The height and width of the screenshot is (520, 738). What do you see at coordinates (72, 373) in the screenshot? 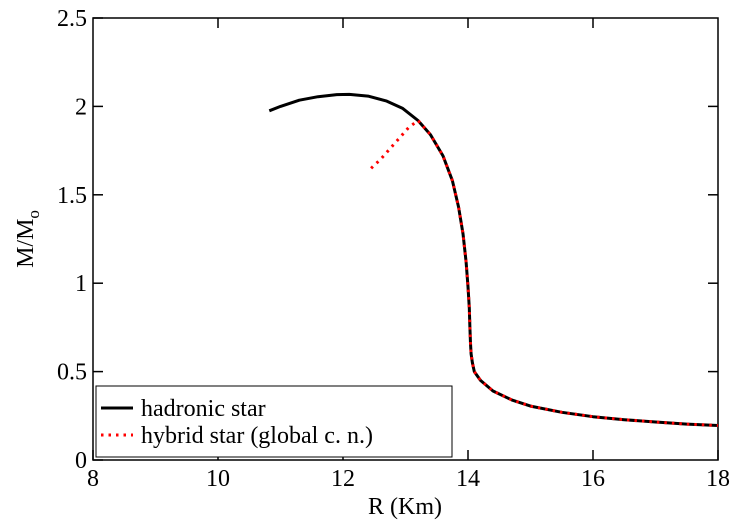
I see `y-tick-label: 0.5` at bounding box center [72, 373].